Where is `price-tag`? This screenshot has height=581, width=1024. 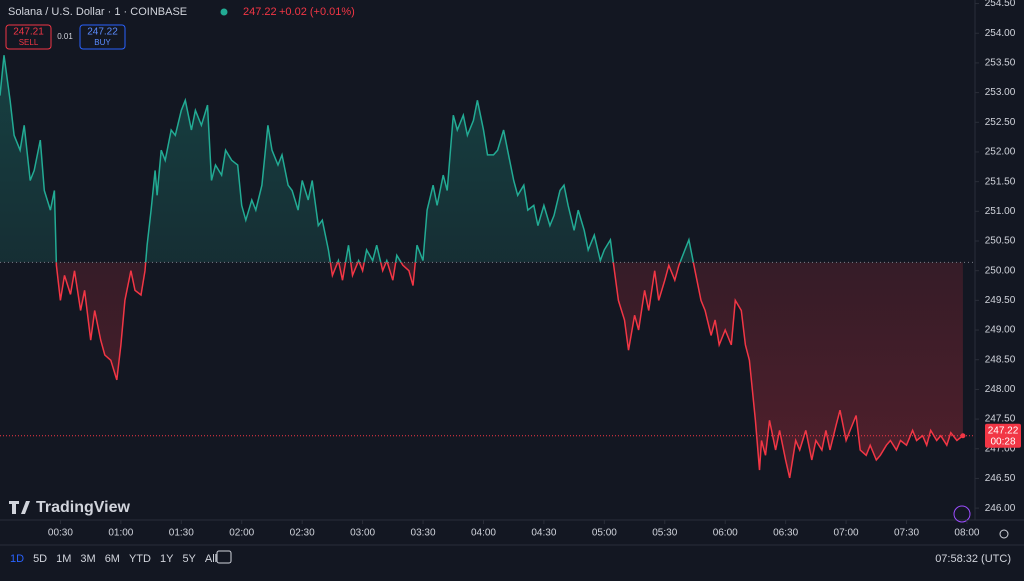
price-tag is located at coordinates (1003, 435).